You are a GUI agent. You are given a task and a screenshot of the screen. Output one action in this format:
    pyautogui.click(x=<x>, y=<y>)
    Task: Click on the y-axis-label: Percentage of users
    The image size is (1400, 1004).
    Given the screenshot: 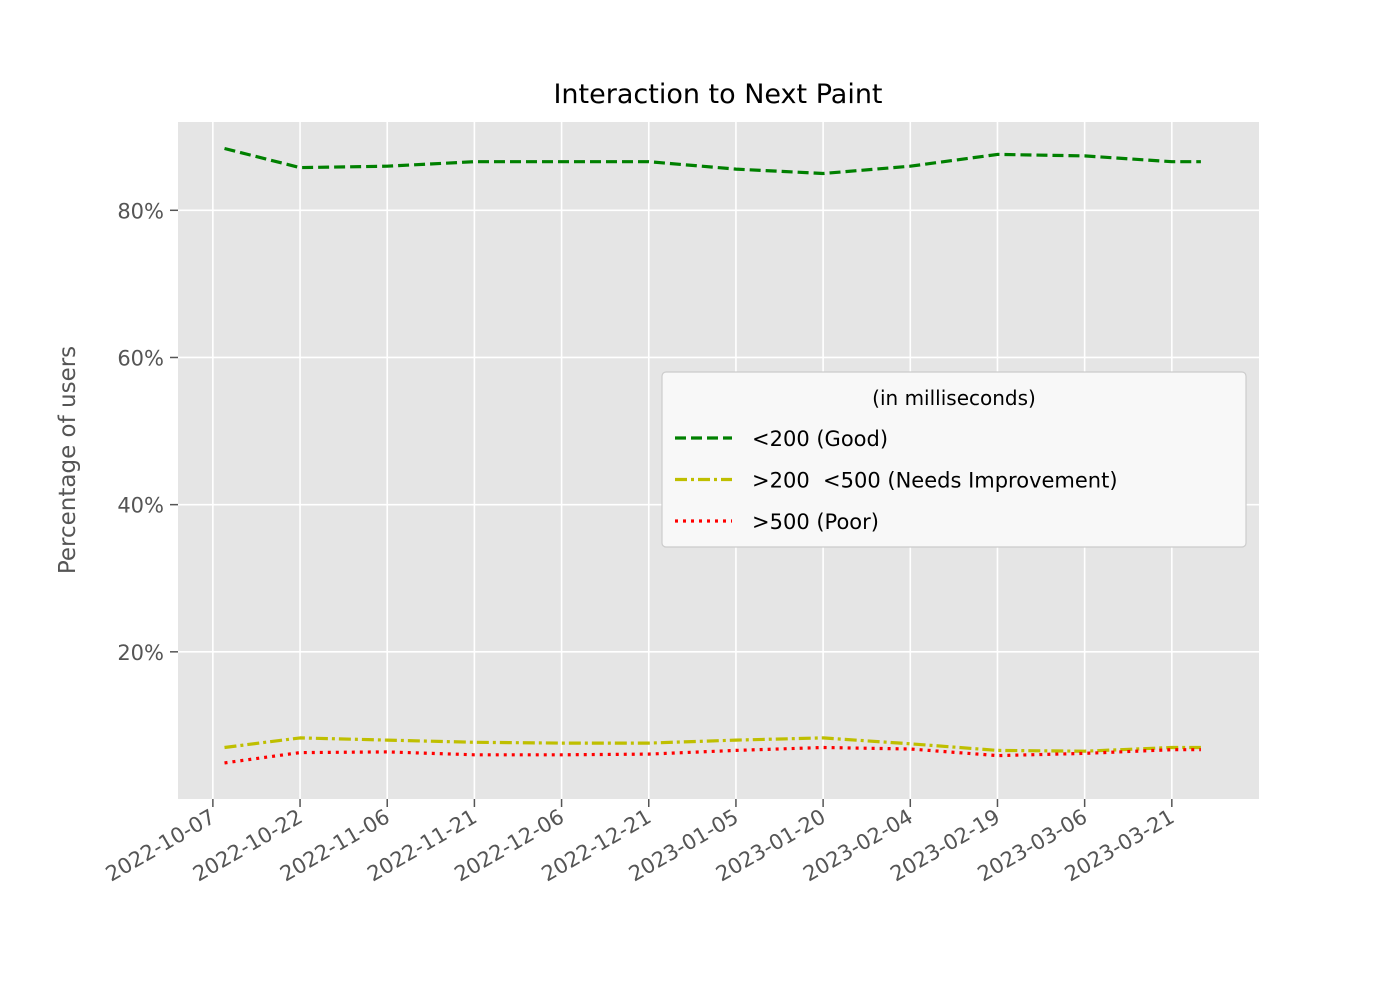 What is the action you would take?
    pyautogui.click(x=68, y=460)
    